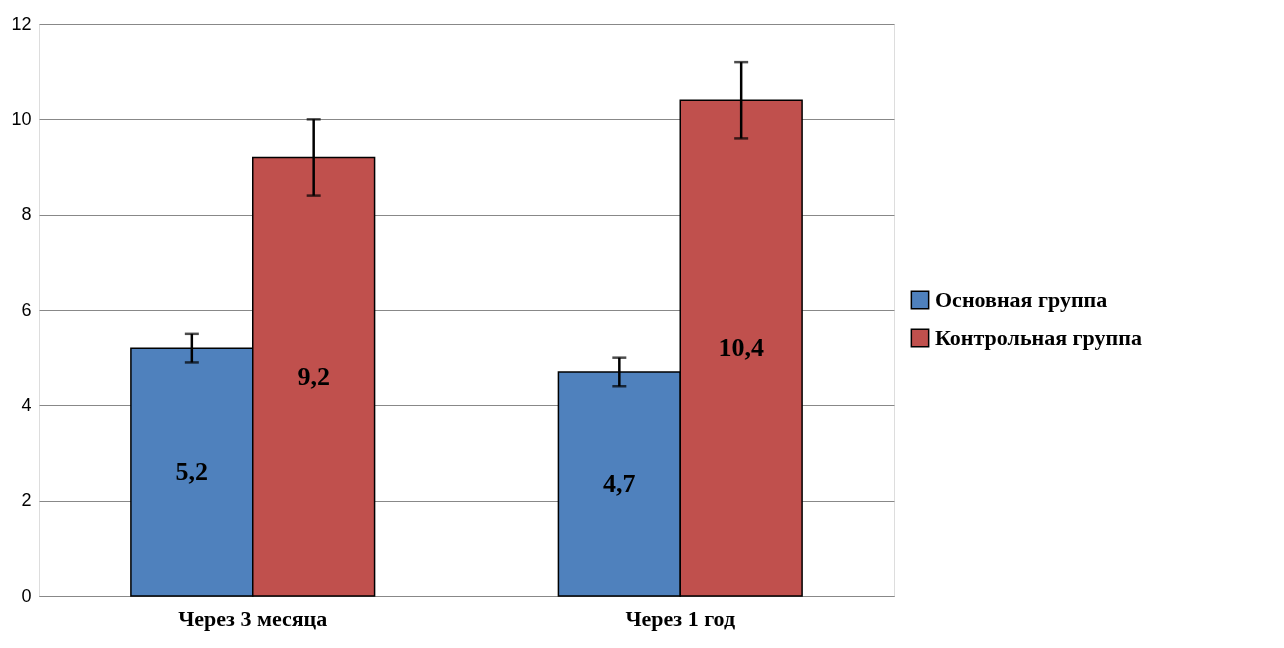 Image resolution: width=1284 pixels, height=648 pixels. I want to click on y-tick-label: 12, so click(21, 23).